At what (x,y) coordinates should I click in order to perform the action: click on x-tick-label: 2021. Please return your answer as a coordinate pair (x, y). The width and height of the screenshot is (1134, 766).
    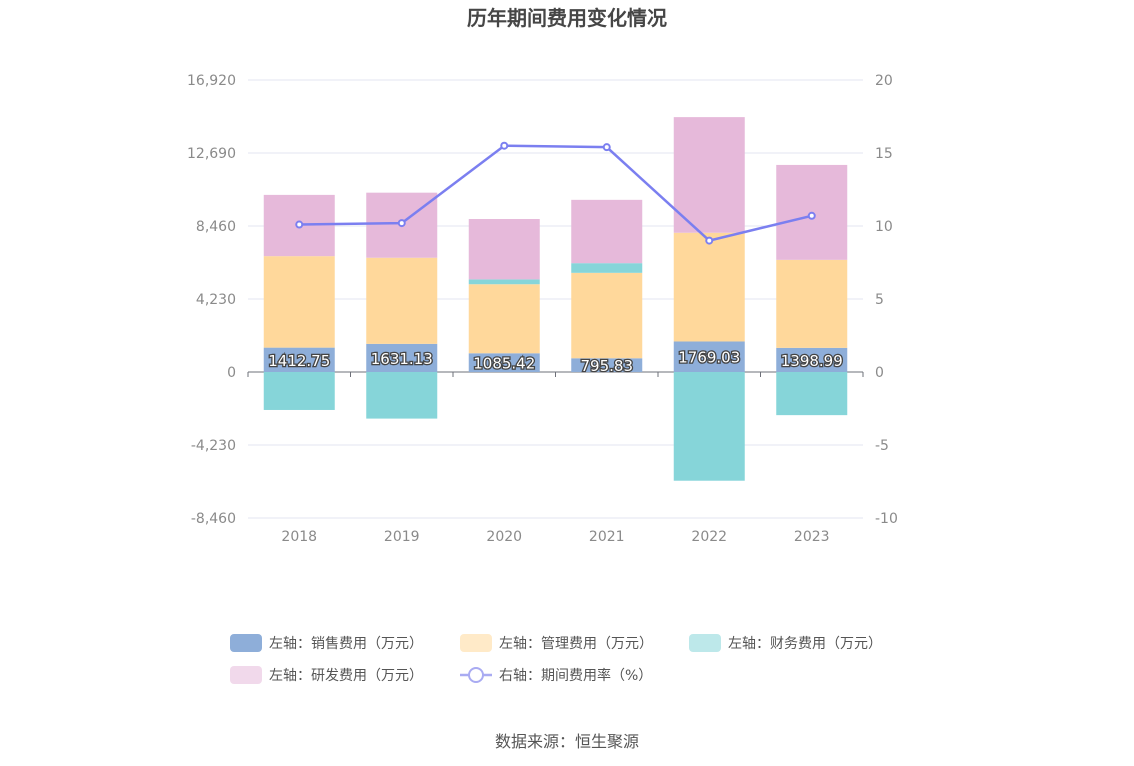
    Looking at the image, I should click on (607, 537).